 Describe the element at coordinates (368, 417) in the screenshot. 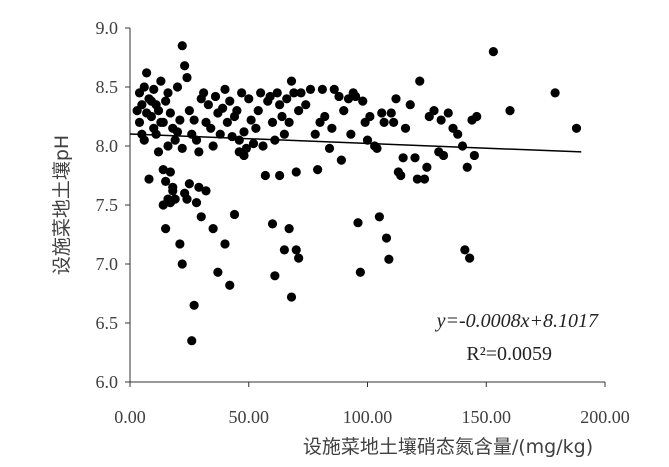

I see `x-tick-label: 100.00` at that location.